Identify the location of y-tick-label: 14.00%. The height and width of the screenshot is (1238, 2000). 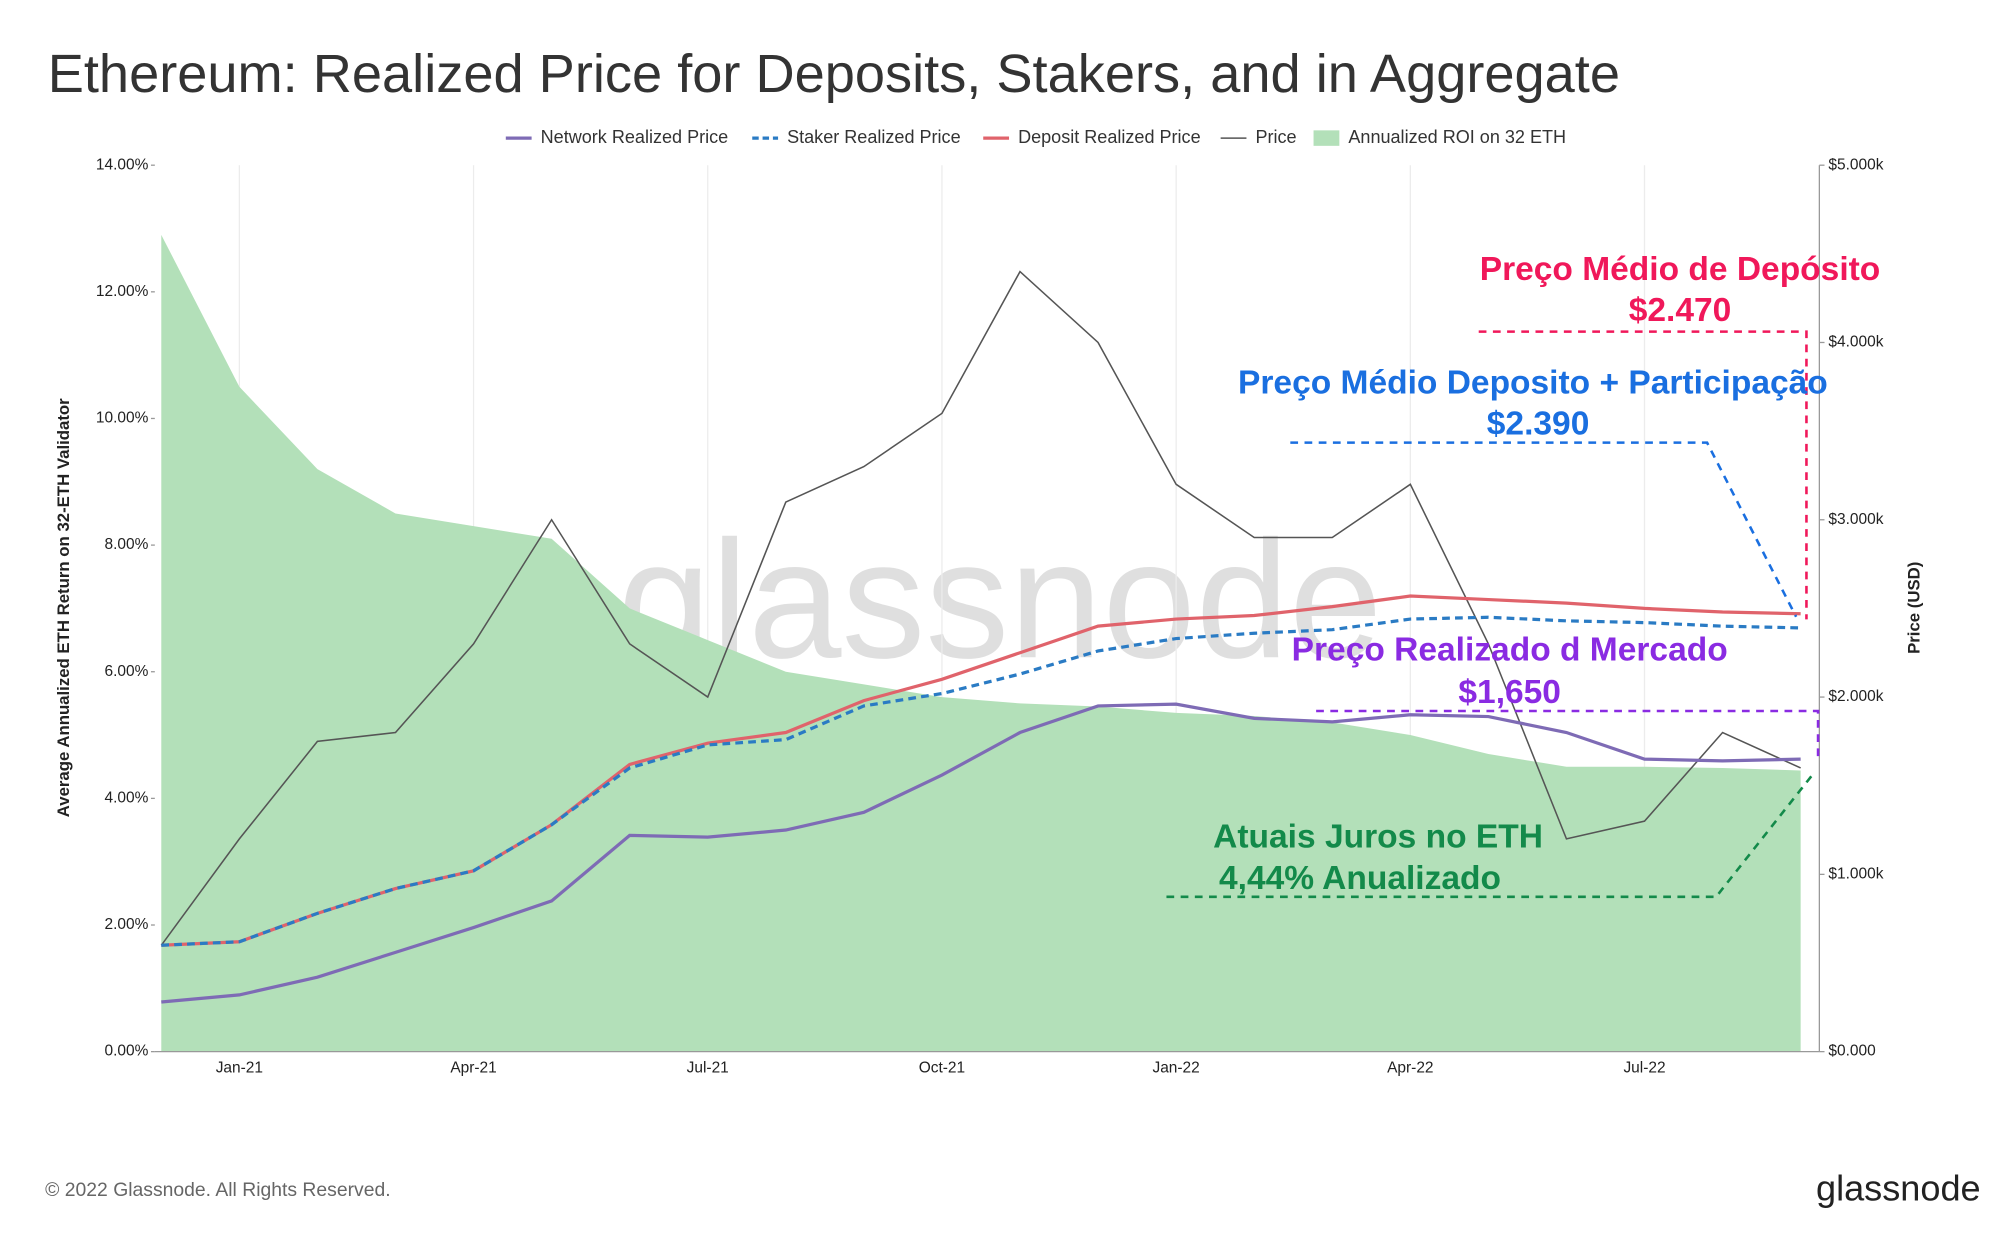
(122, 164).